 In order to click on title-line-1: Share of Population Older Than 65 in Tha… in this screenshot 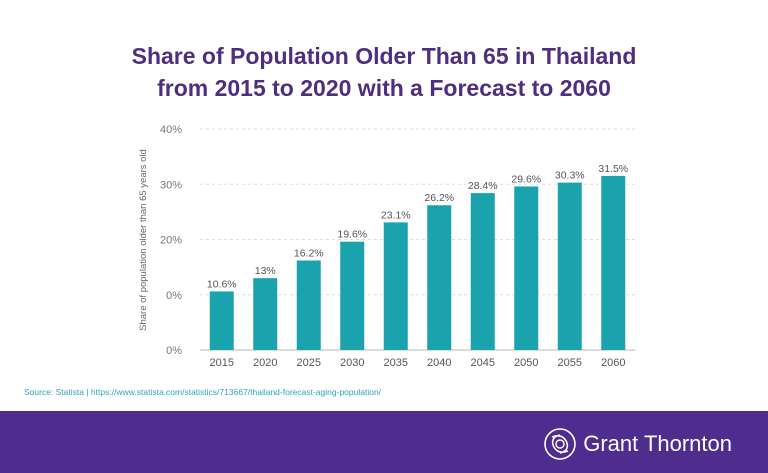, I will do `click(384, 56)`.